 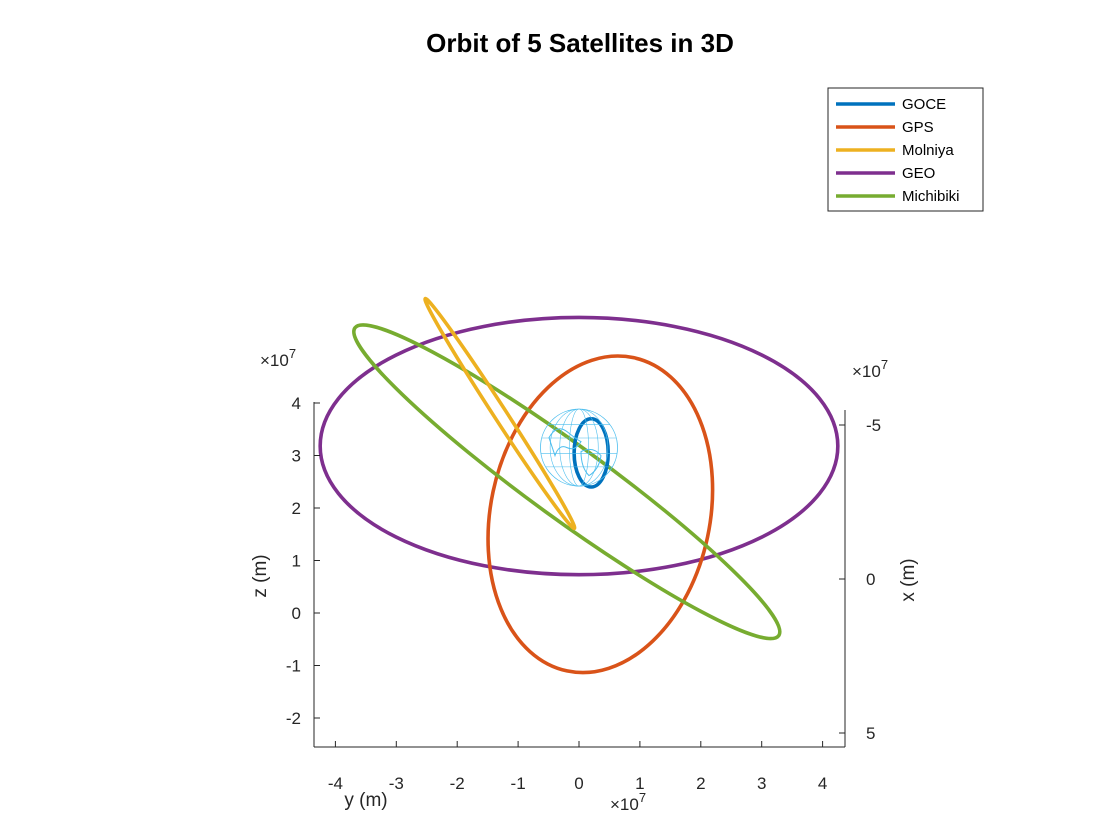 What do you see at coordinates (628, 802) in the screenshot?
I see `y-exponent-label: ×10⁷` at bounding box center [628, 802].